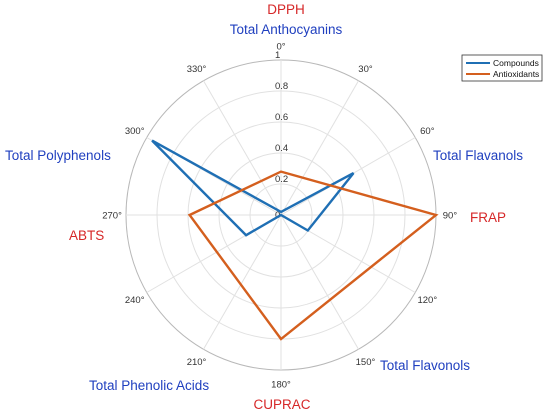  What do you see at coordinates (197, 362) in the screenshot?
I see `angle-tick-label: 210°` at bounding box center [197, 362].